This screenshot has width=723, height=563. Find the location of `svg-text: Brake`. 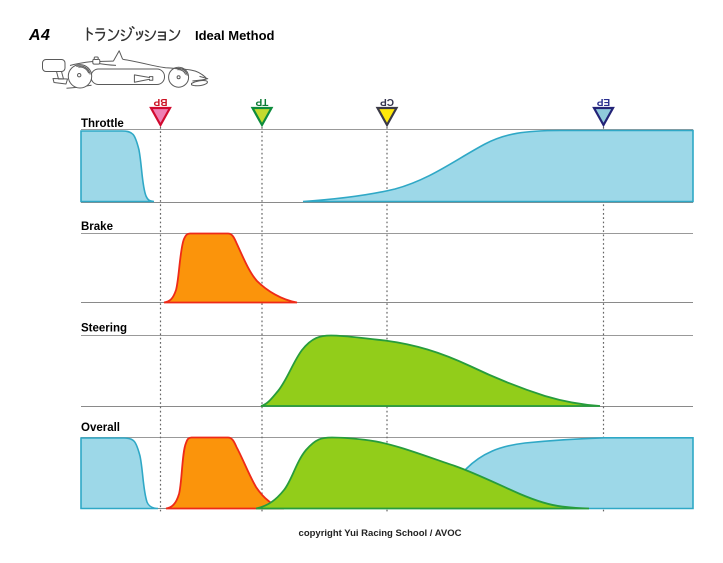

svg-text: Brake is located at coordinates (97, 227).